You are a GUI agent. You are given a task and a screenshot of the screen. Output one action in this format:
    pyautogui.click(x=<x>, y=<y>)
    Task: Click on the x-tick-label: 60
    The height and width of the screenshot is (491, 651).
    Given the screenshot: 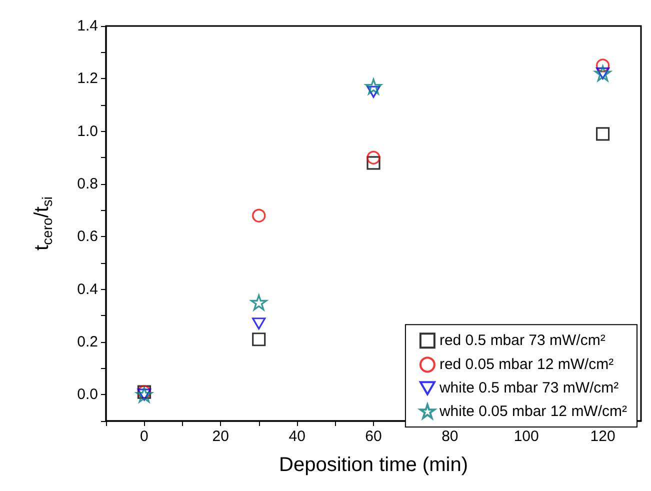 What is the action you would take?
    pyautogui.click(x=373, y=436)
    